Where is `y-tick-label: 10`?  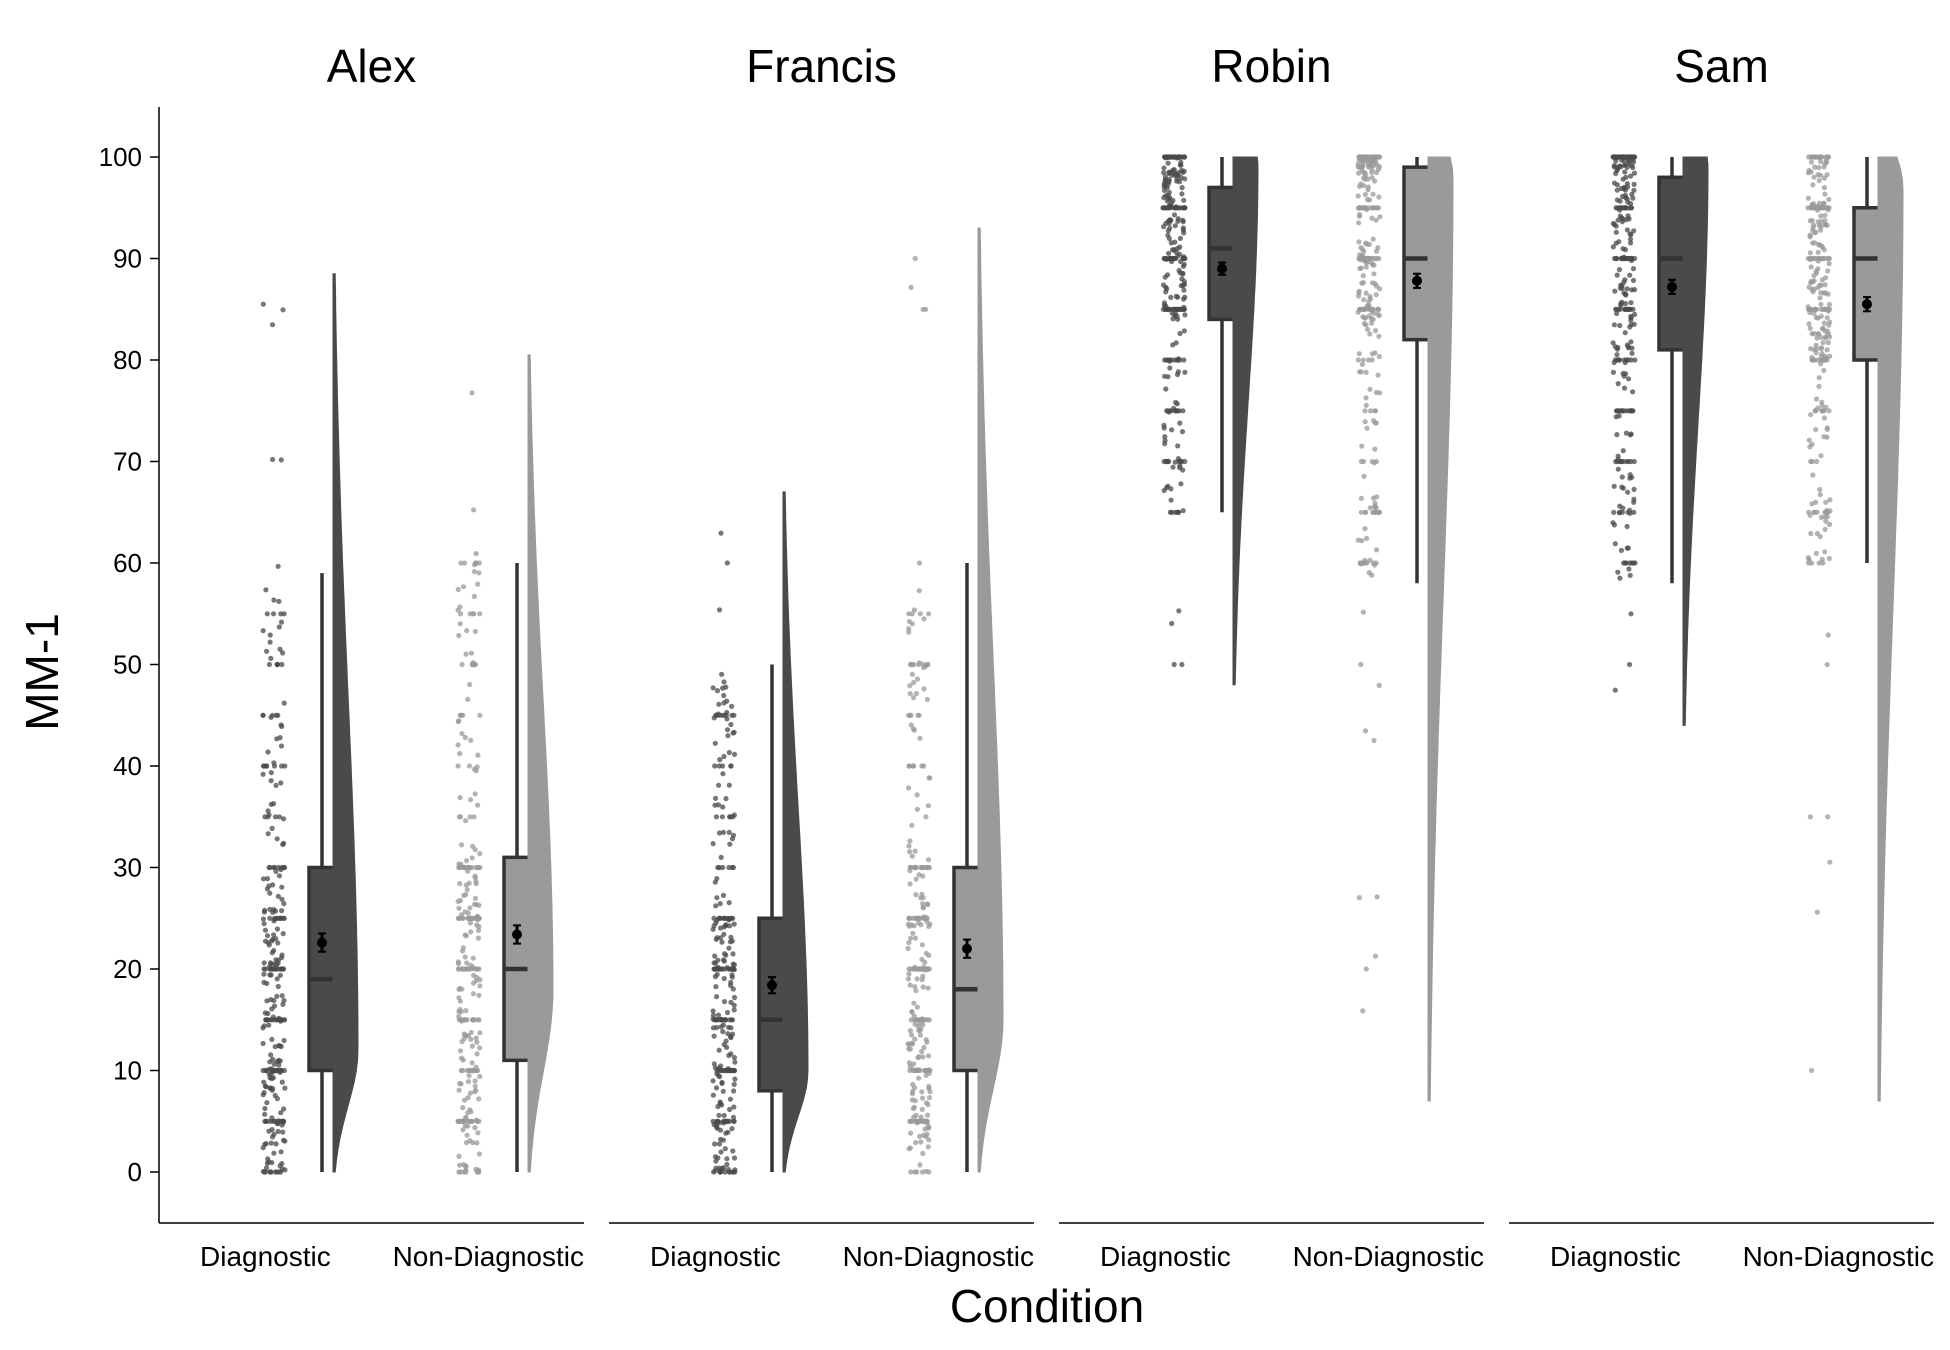
y-tick-label: 10 is located at coordinates (127, 1071).